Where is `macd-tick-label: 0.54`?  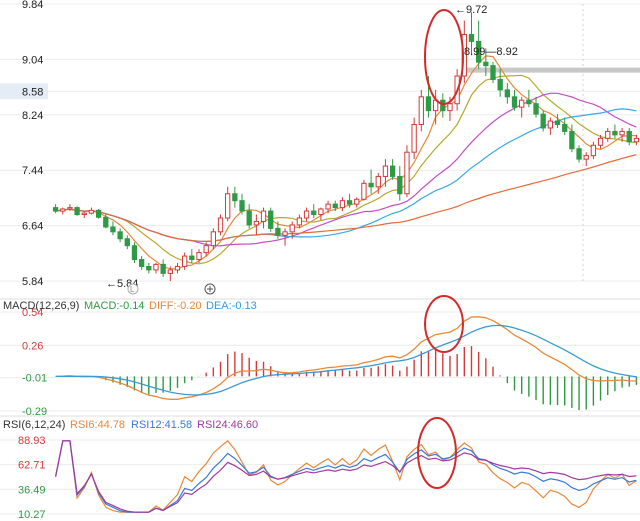 macd-tick-label: 0.54 is located at coordinates (32, 313).